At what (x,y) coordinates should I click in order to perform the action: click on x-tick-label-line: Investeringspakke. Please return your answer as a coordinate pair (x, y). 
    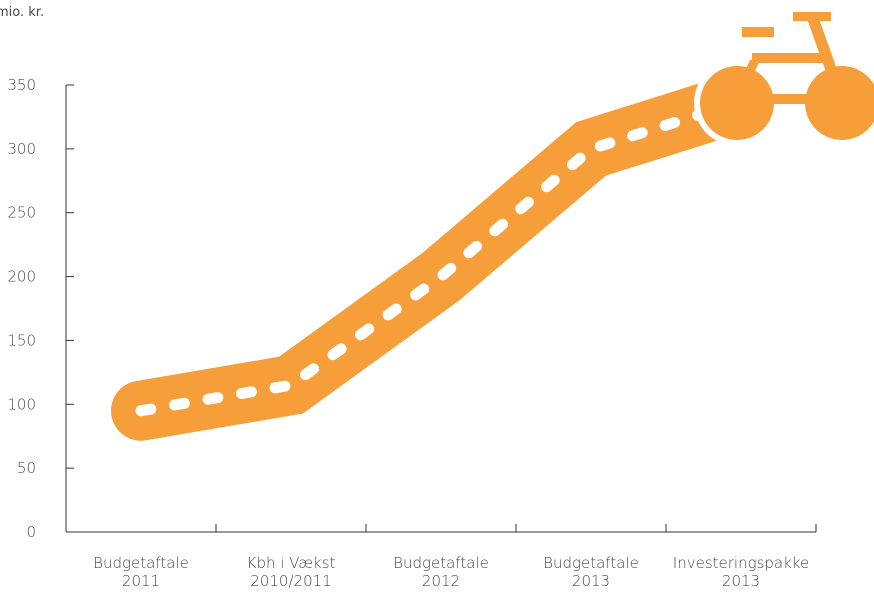
    Looking at the image, I should click on (741, 563).